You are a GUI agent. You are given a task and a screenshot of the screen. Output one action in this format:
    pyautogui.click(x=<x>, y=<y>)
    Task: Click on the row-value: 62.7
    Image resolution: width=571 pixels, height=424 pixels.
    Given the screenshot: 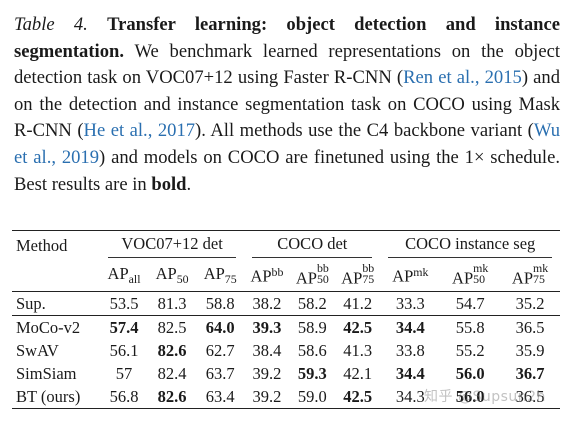 What is the action you would take?
    pyautogui.click(x=220, y=350)
    